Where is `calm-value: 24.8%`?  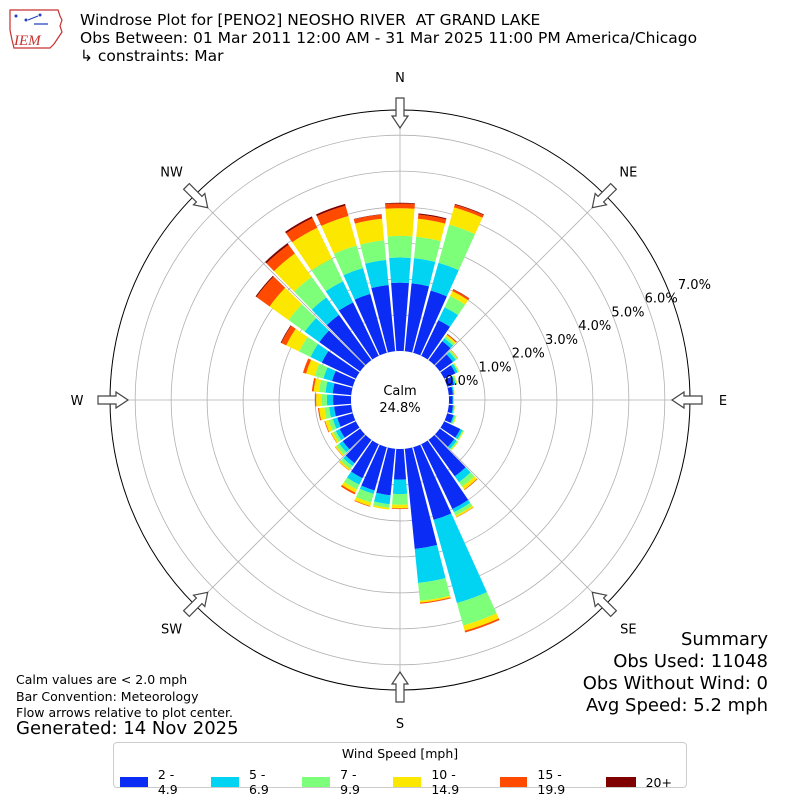
calm-value: 24.8% is located at coordinates (399, 408).